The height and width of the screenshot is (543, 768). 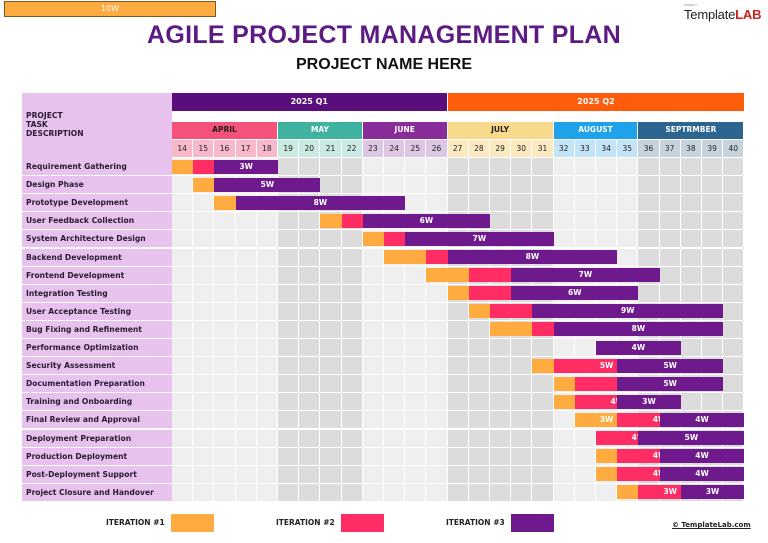 I want to click on iteration-3-bar: 7W, so click(x=479, y=238).